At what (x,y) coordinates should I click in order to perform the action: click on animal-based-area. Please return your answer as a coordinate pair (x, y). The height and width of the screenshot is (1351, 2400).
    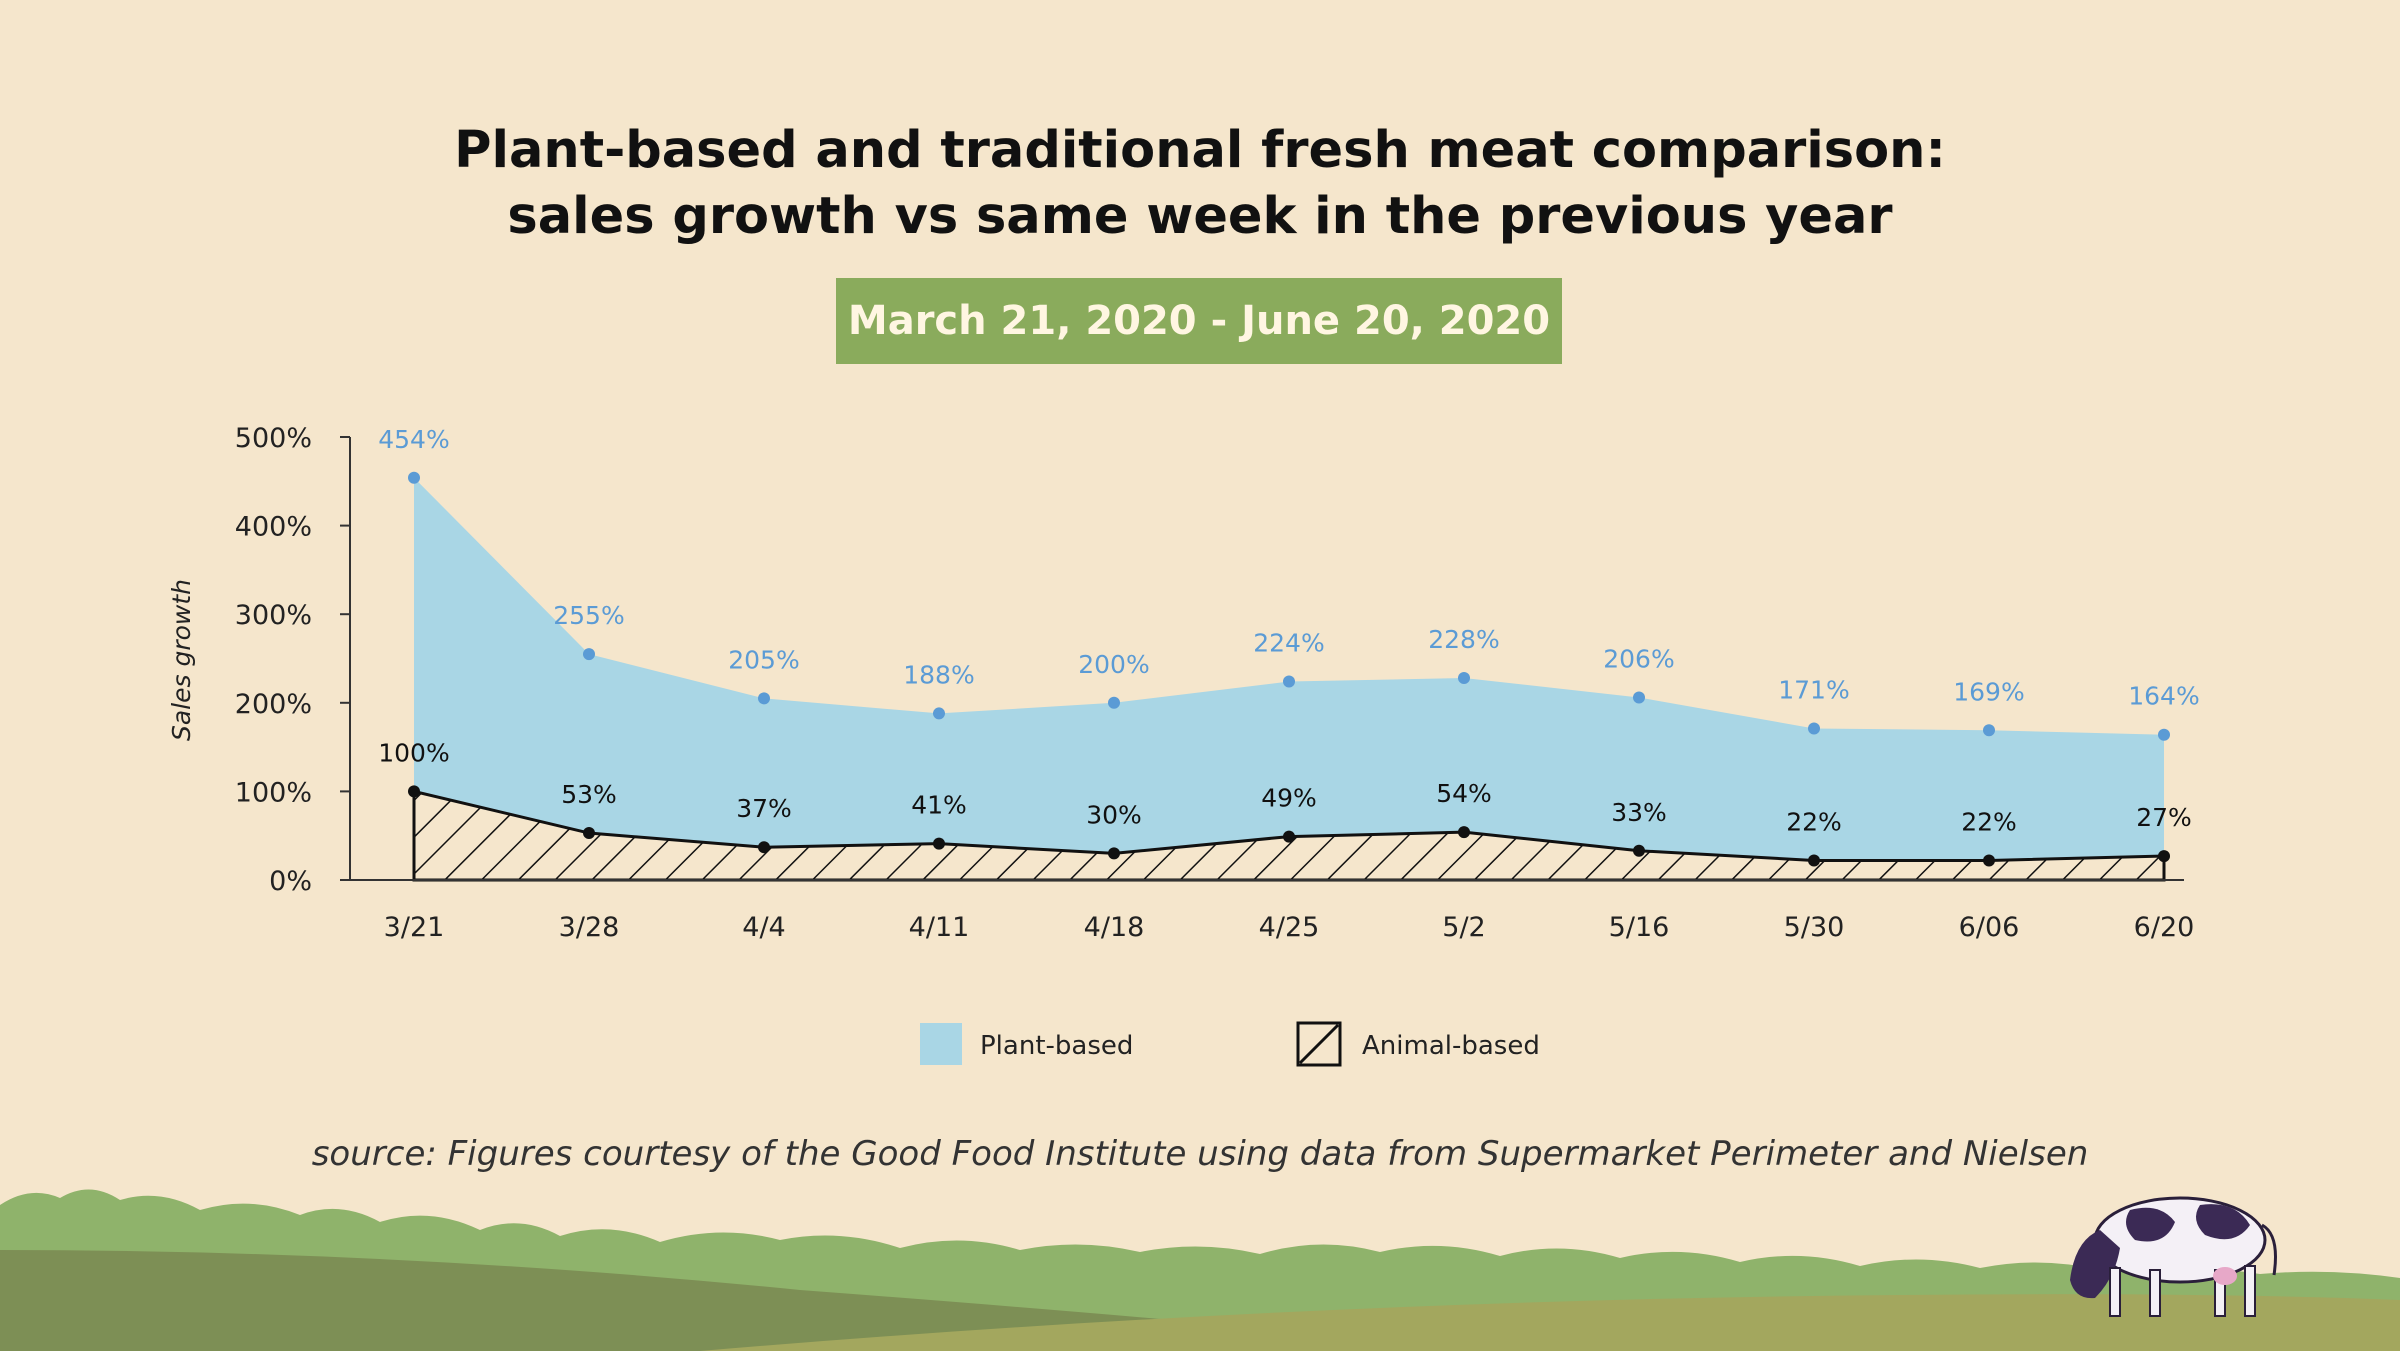
    Looking at the image, I should click on (1289, 835).